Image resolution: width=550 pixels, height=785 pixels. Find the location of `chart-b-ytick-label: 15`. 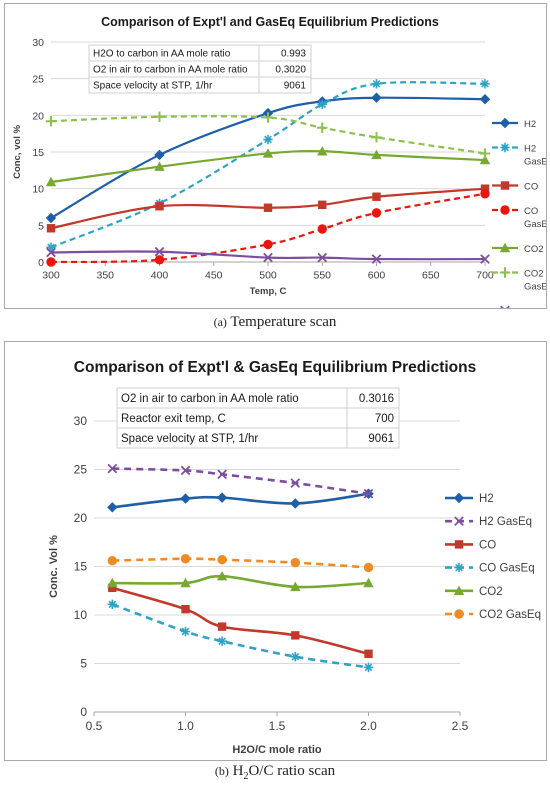

chart-b-ytick-label: 15 is located at coordinates (81, 567).